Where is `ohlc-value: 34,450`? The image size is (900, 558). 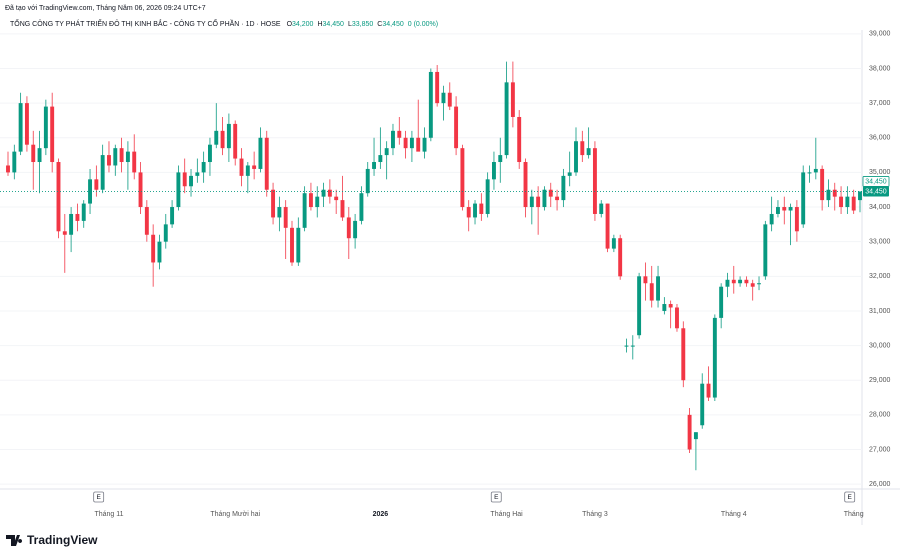
ohlc-value: 34,450 is located at coordinates (393, 24).